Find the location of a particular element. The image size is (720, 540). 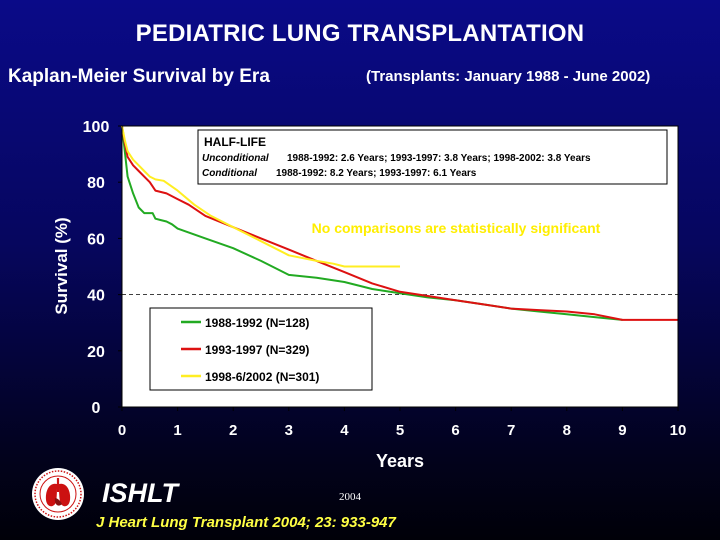

y-axis-label: Survival (%) is located at coordinates (61, 265).